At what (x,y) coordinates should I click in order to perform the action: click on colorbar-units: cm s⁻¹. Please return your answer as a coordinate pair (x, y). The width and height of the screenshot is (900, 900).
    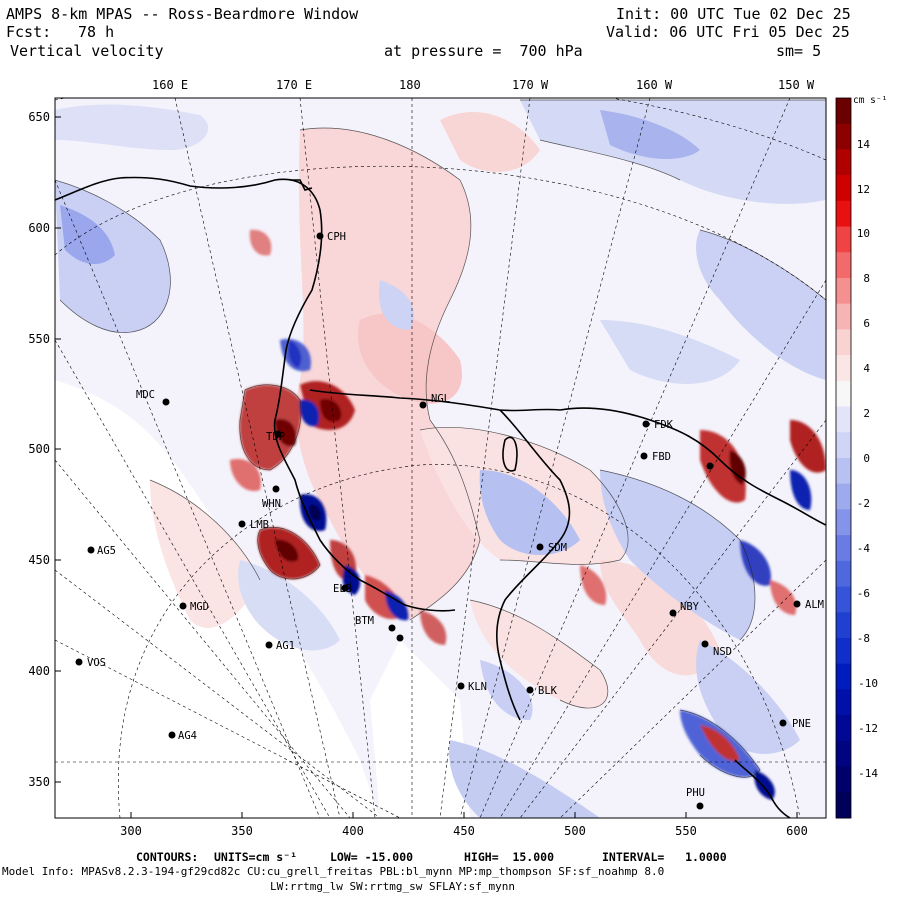
    Looking at the image, I should click on (870, 100).